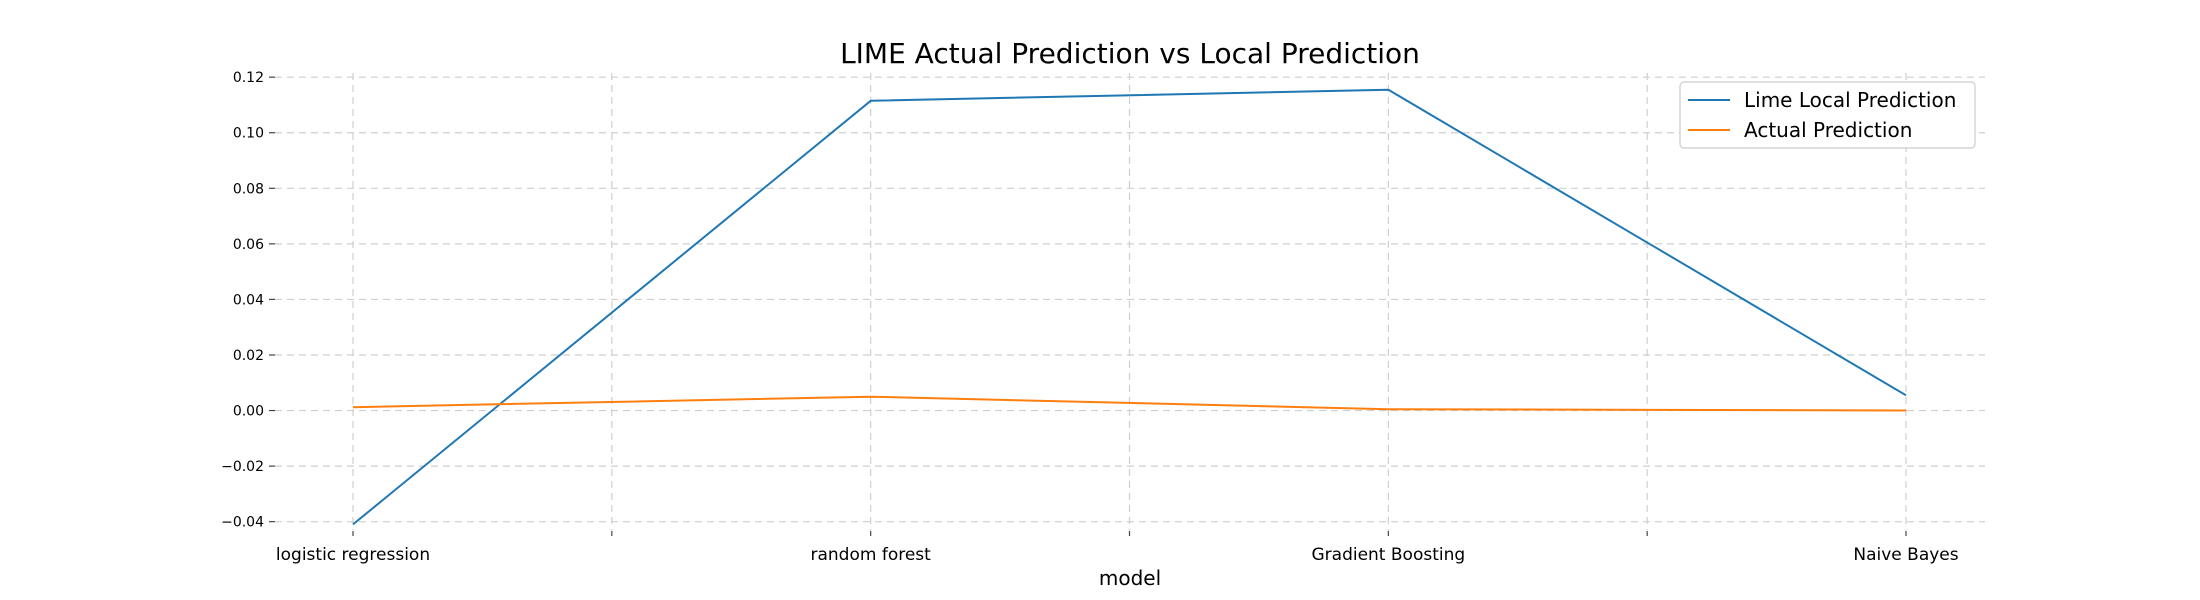 This screenshot has width=2200, height=600. Describe the element at coordinates (1129, 403) in the screenshot. I see `series-line-actual-prediction` at that location.